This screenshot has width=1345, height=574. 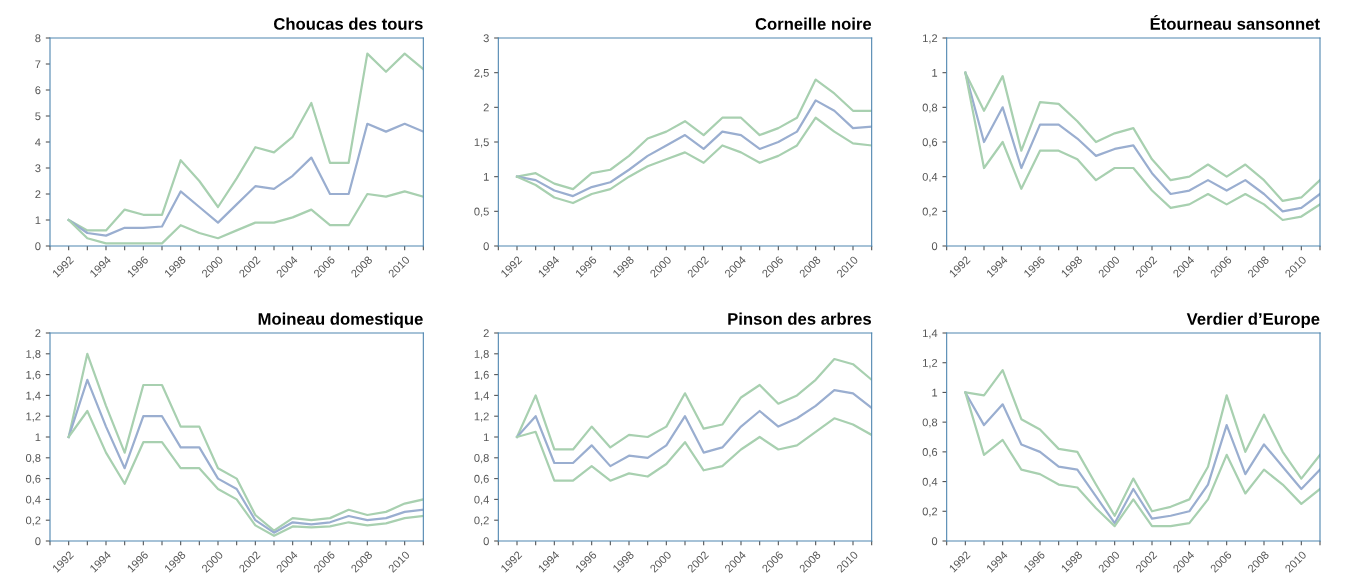 I want to click on chart-title: Pinson des arbres, so click(x=799, y=318).